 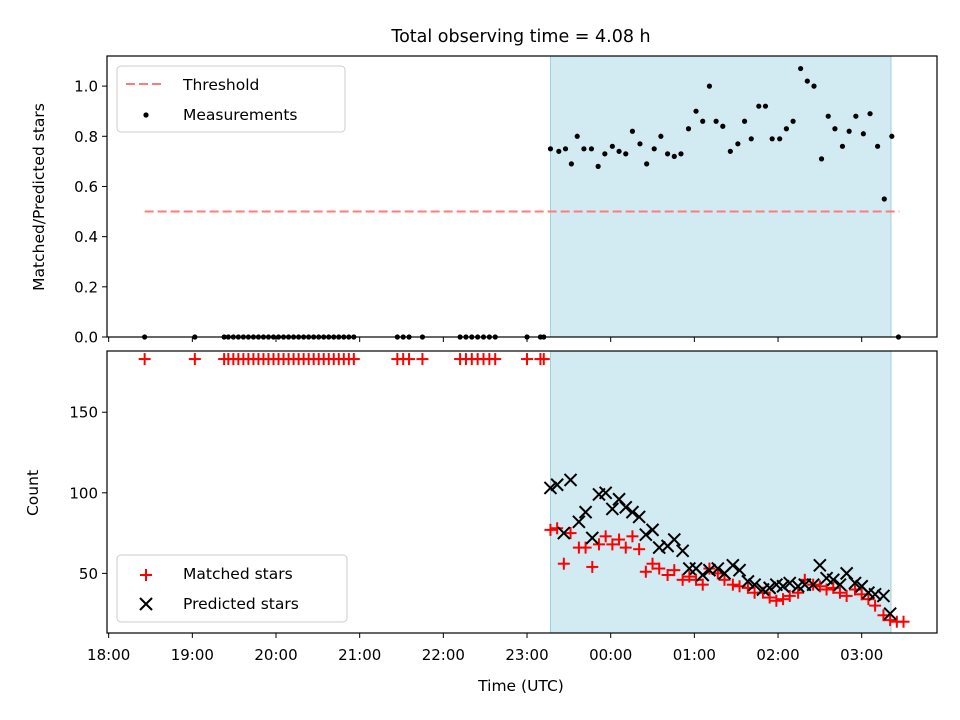 I want to click on x-axis-label: Time (UTC), so click(x=520, y=686).